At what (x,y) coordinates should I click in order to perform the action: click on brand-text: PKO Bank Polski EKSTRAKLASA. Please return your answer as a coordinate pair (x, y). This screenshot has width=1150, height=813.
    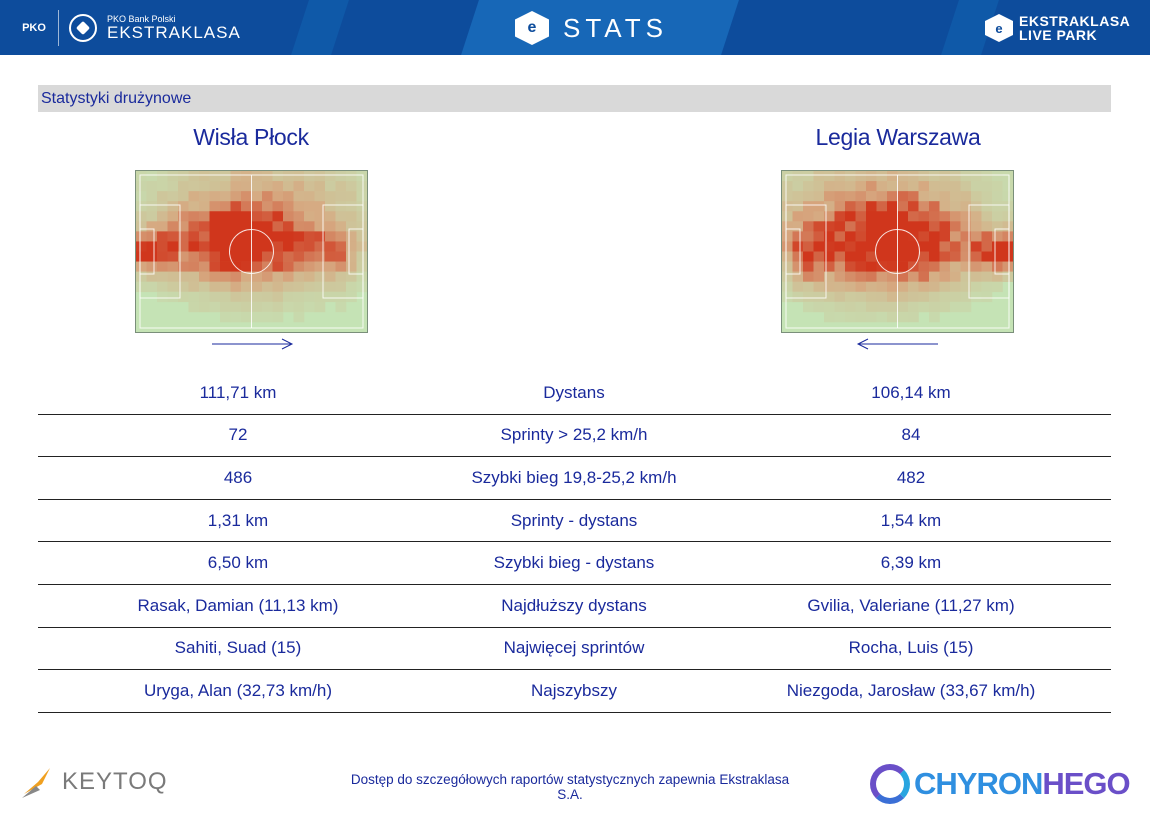
    Looking at the image, I should click on (174, 28).